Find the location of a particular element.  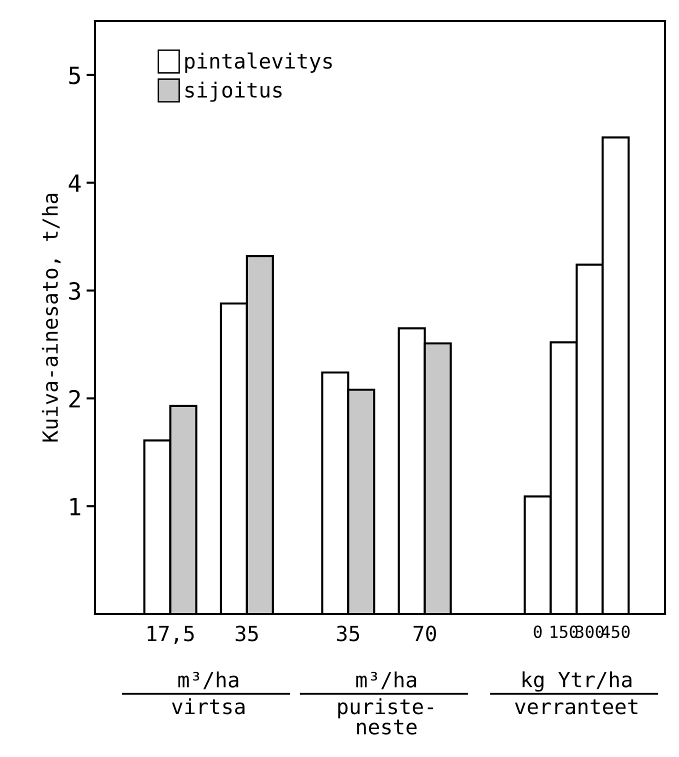

text: verranteet is located at coordinates (576, 706).